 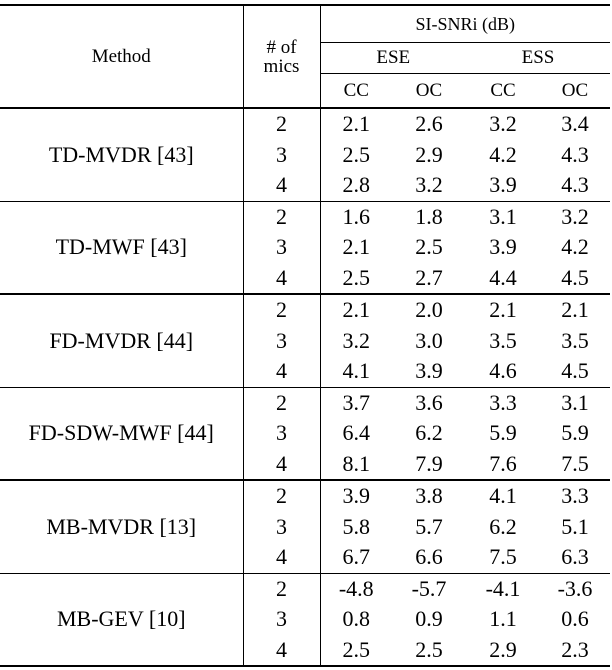 What do you see at coordinates (575, 433) in the screenshot?
I see `value-cell: 5.9` at bounding box center [575, 433].